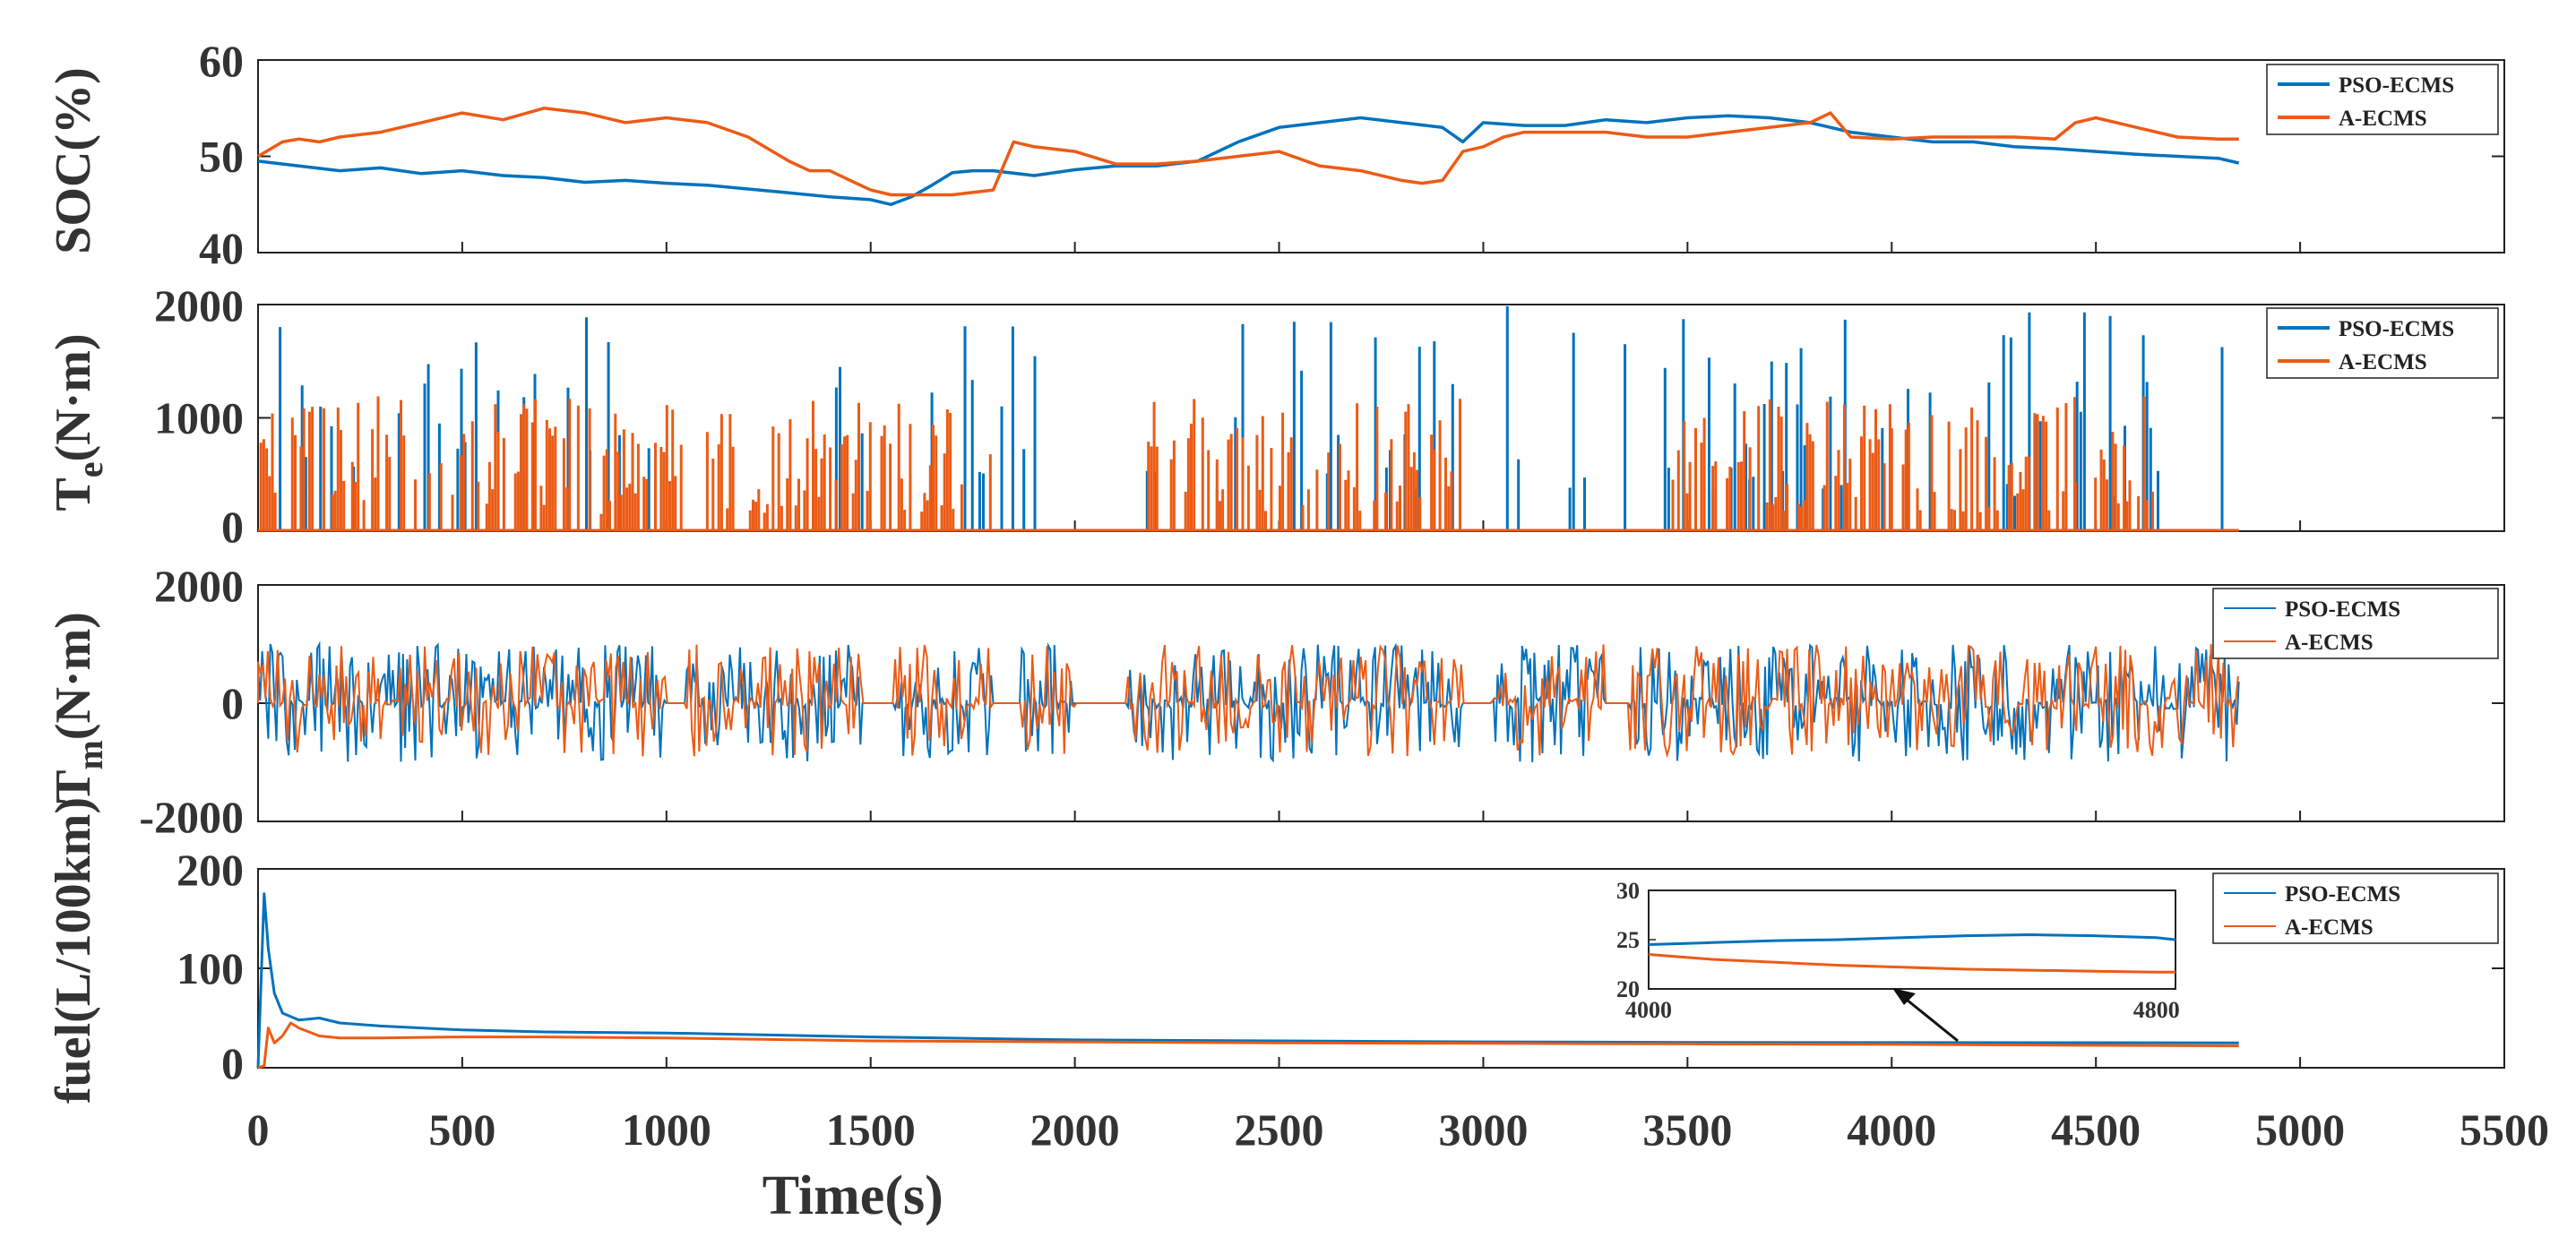 The height and width of the screenshot is (1246, 2576). Describe the element at coordinates (1892, 1129) in the screenshot. I see `x-tick-label: 4000` at that location.